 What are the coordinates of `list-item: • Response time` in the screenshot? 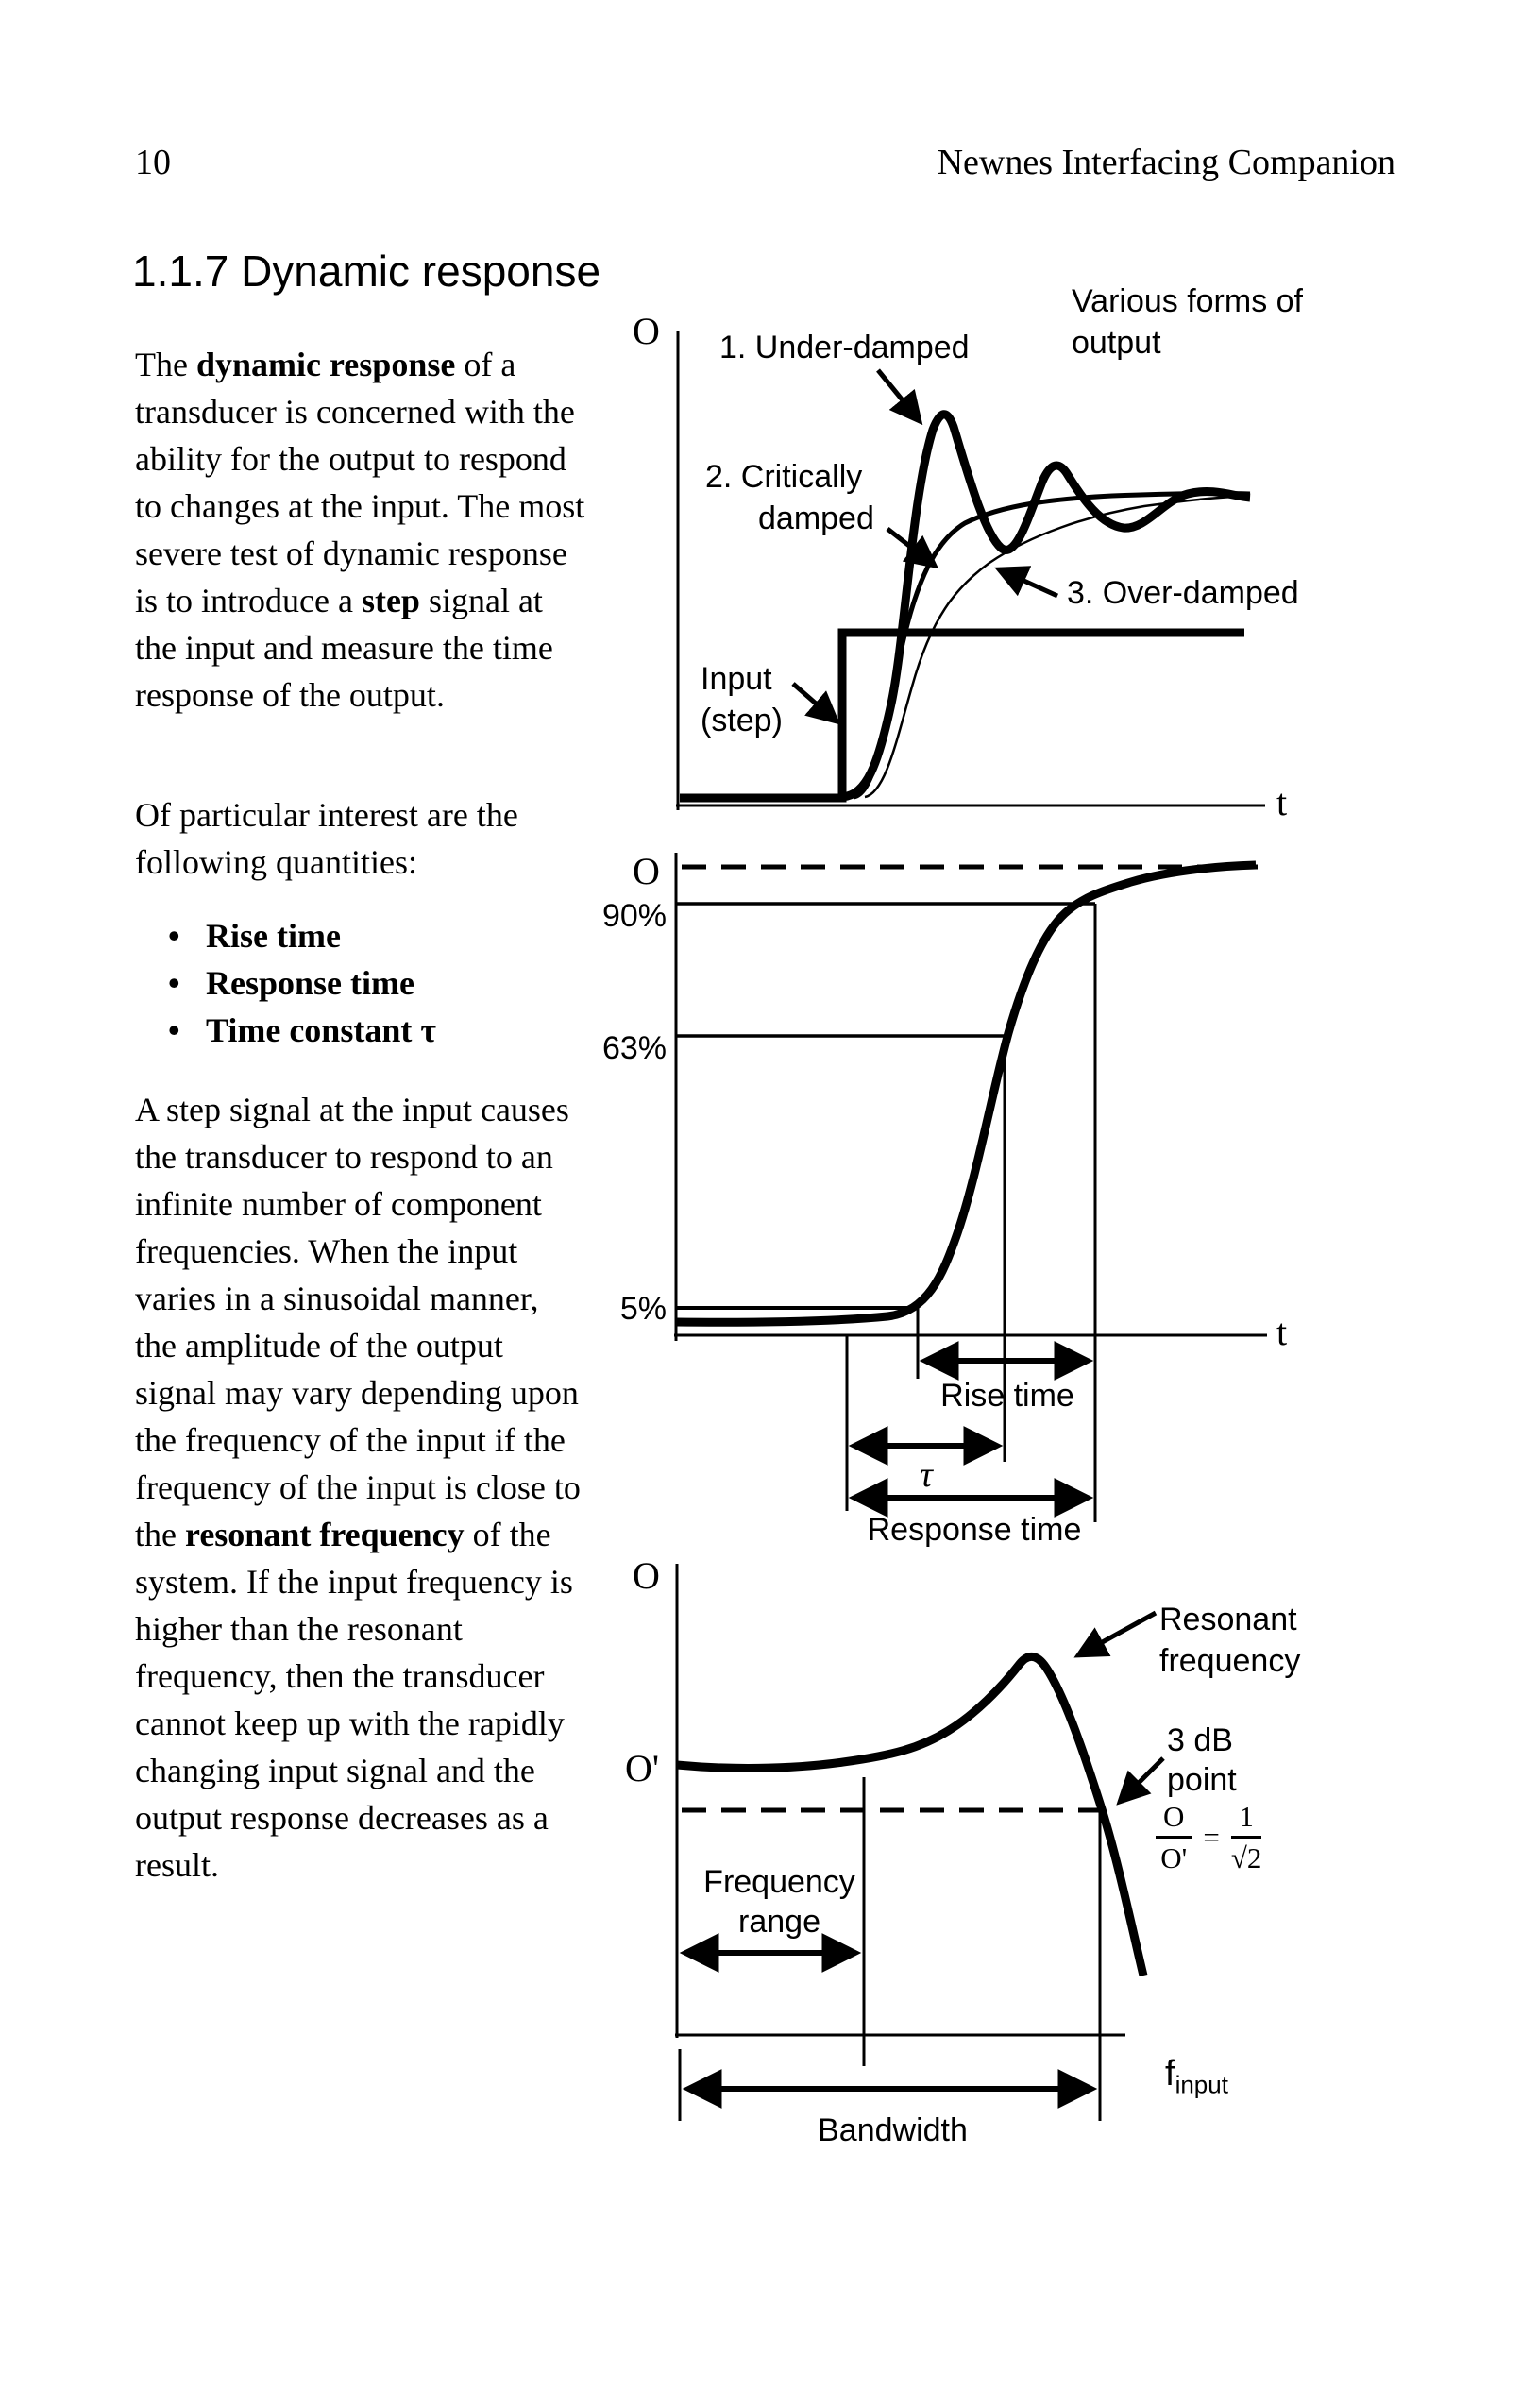 It's located at (302, 983).